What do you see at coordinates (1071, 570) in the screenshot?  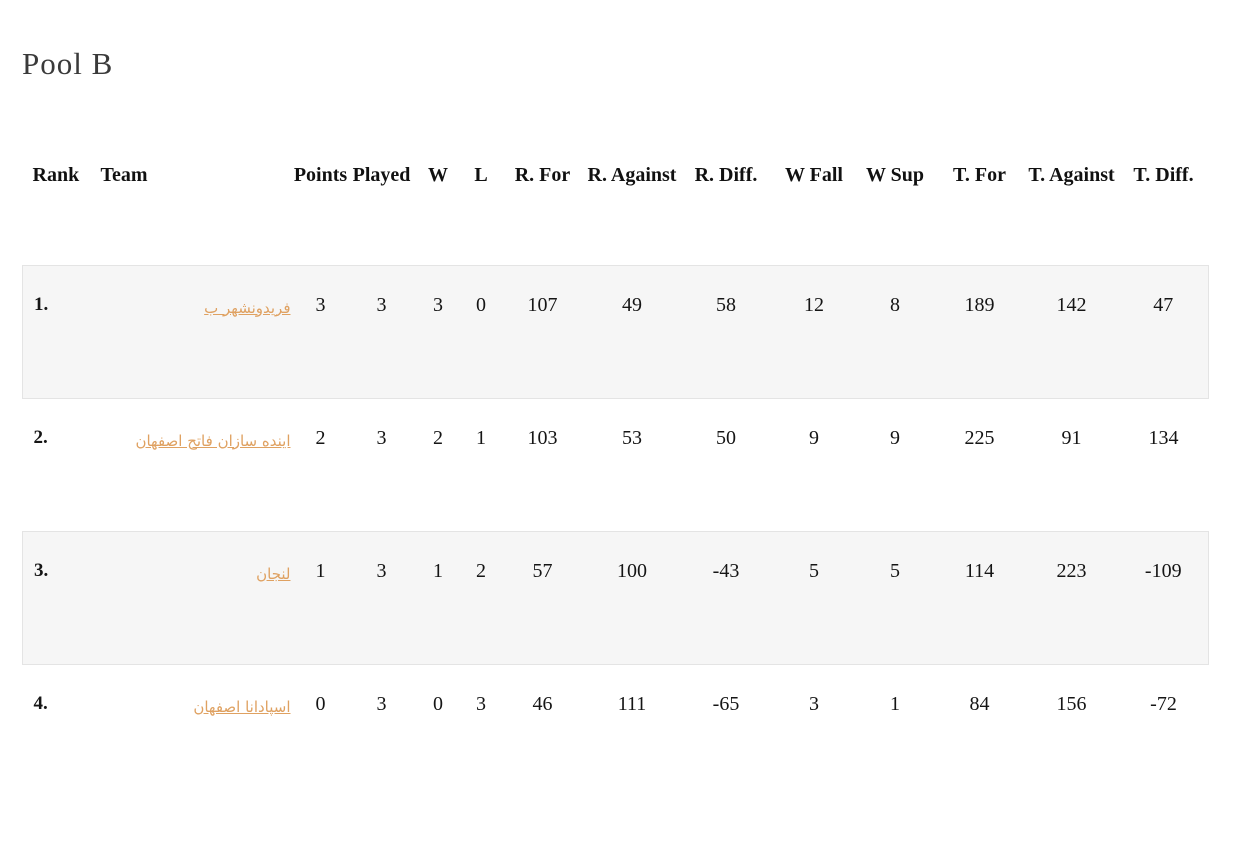 I see `cell-t_against: 223` at bounding box center [1071, 570].